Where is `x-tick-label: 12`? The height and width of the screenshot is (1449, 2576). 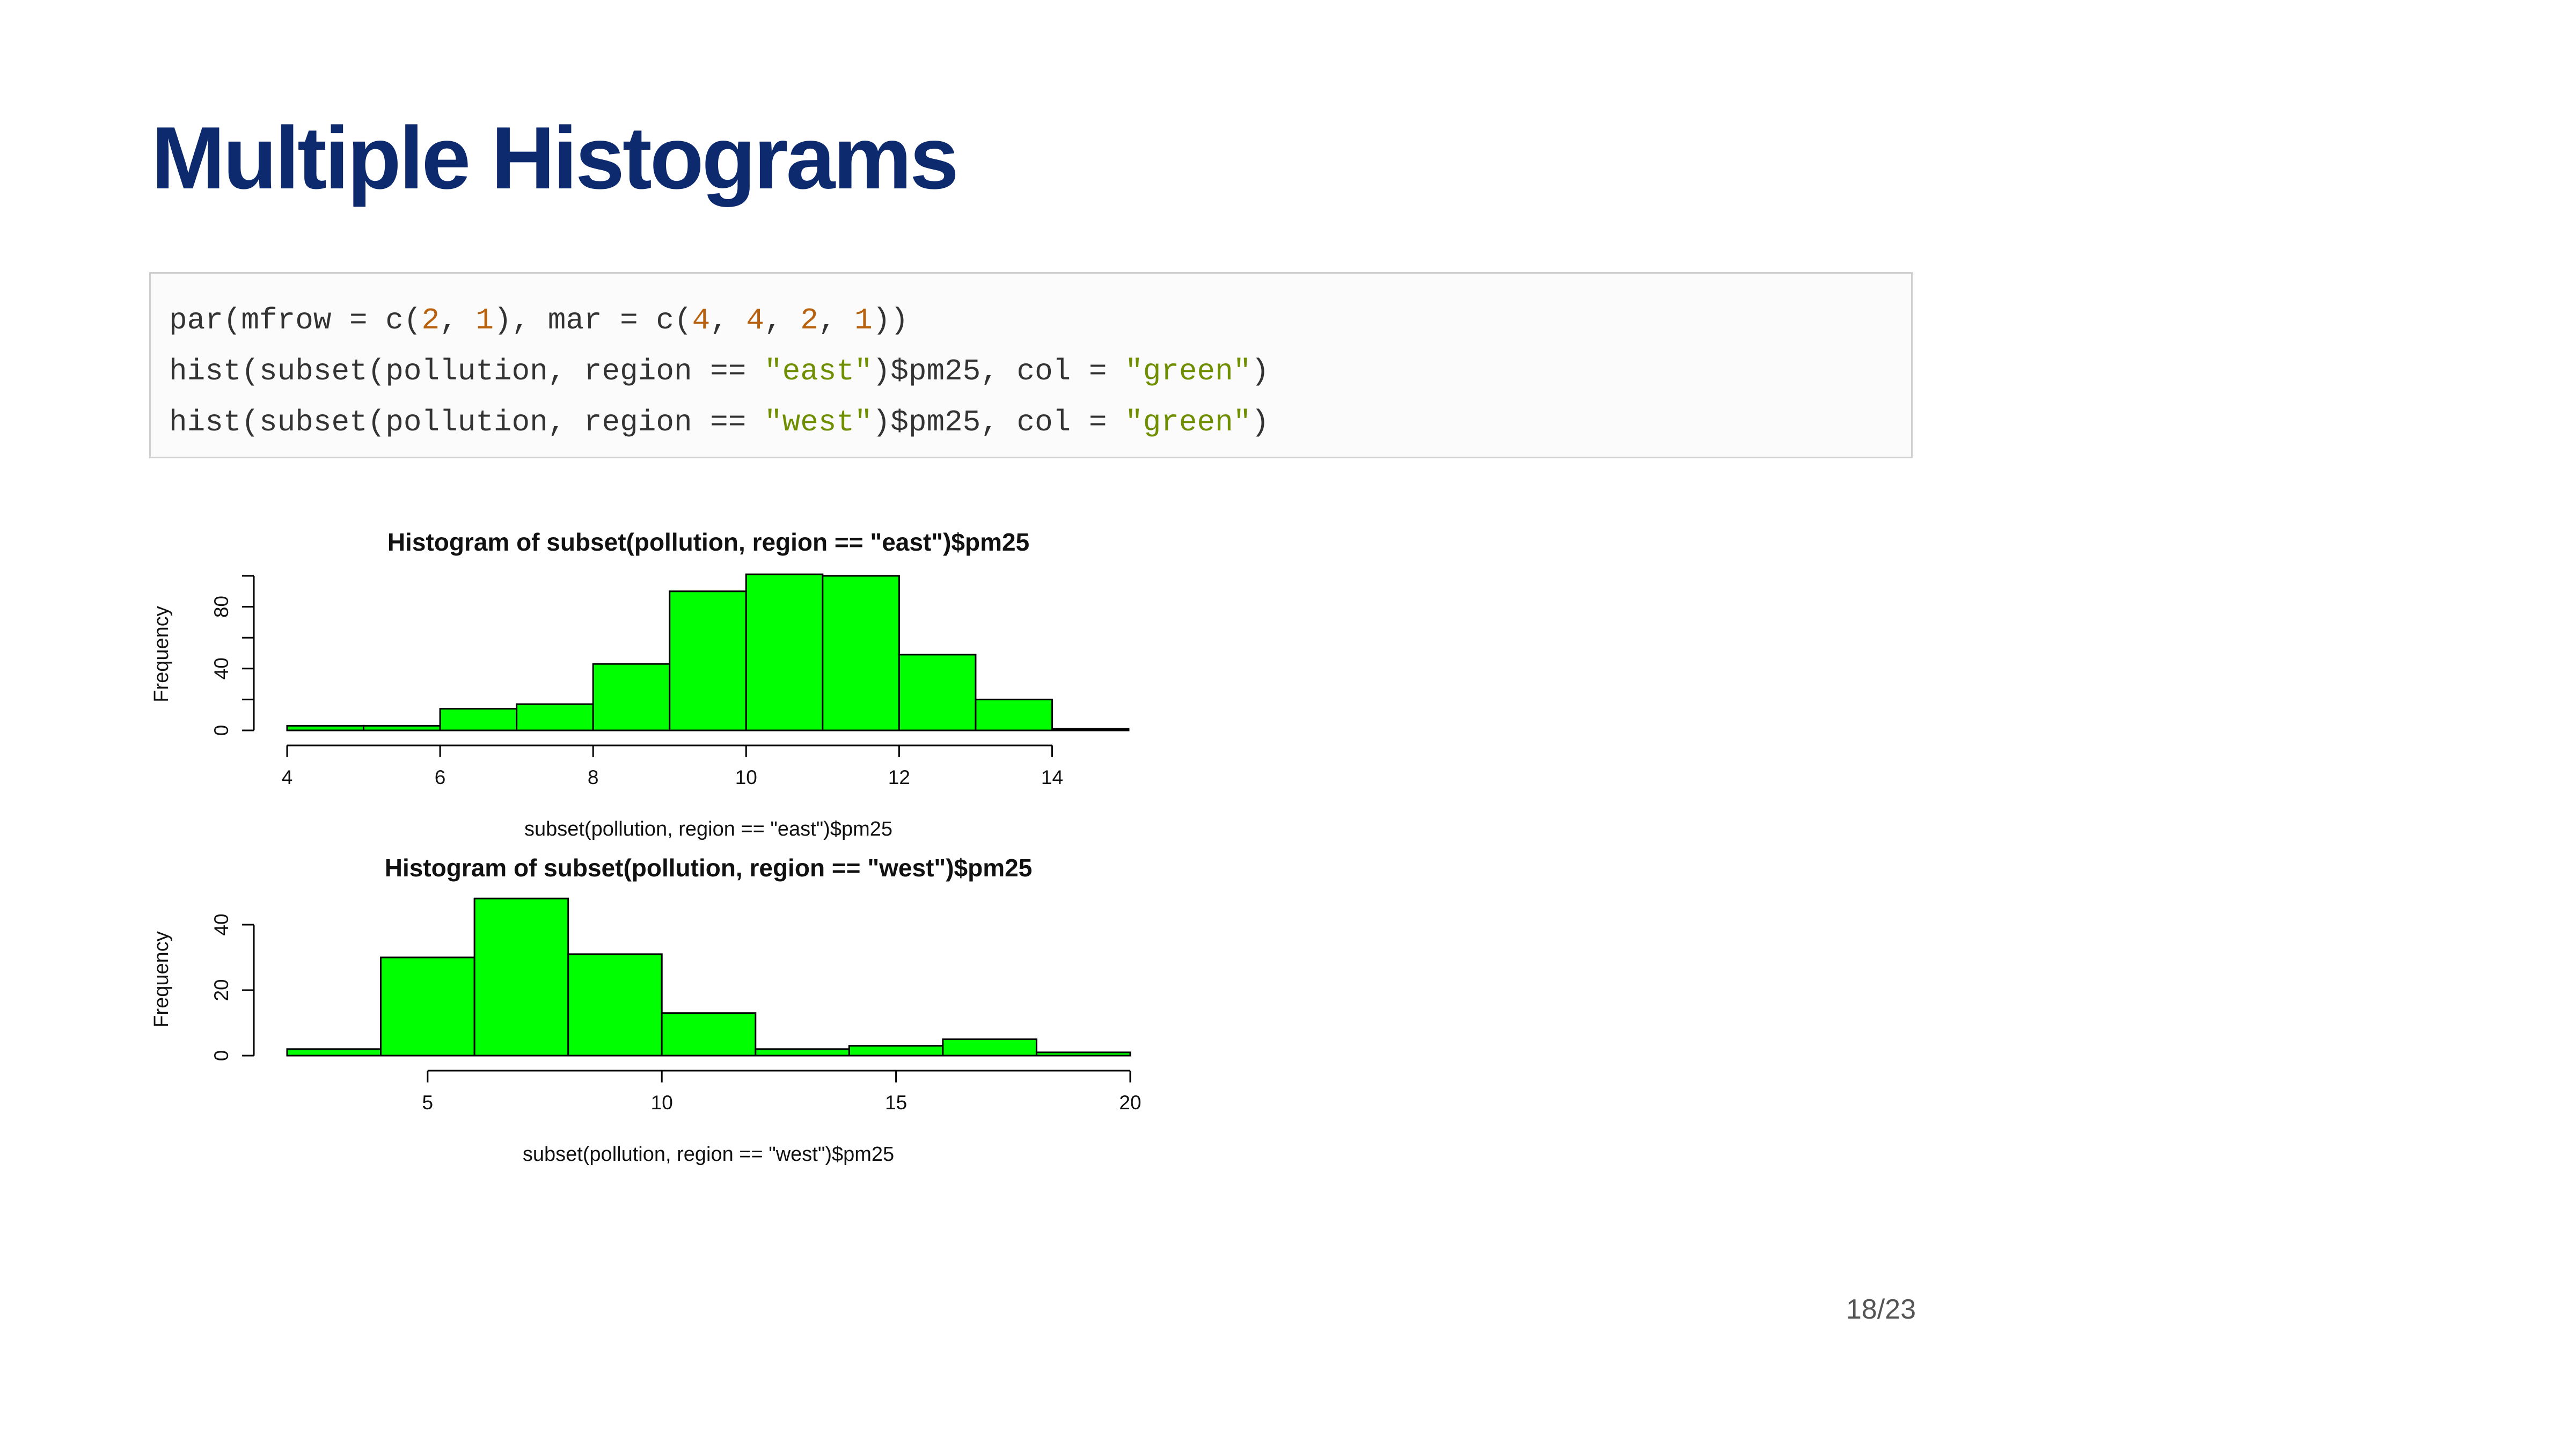 x-tick-label: 12 is located at coordinates (899, 777).